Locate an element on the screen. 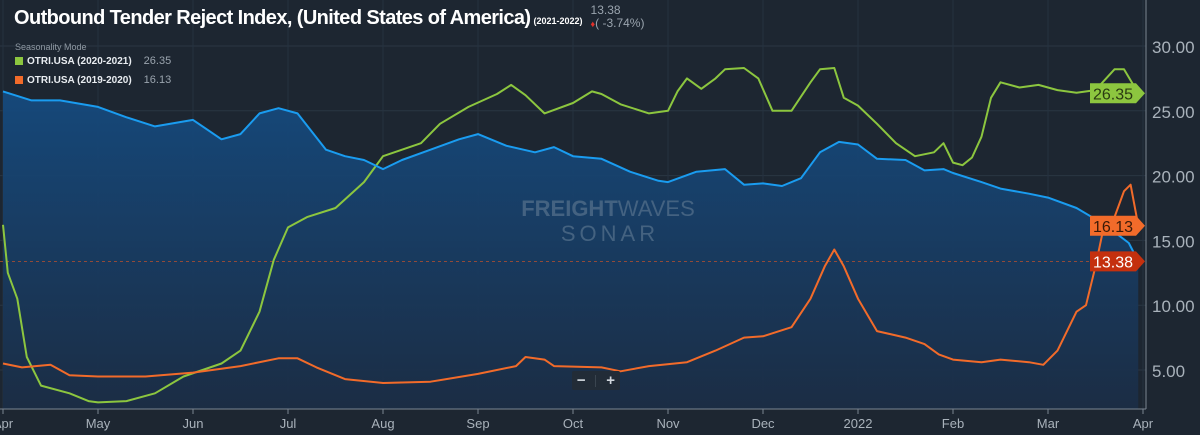 The width and height of the screenshot is (1200, 435). x-tick-label: May is located at coordinates (98, 423).